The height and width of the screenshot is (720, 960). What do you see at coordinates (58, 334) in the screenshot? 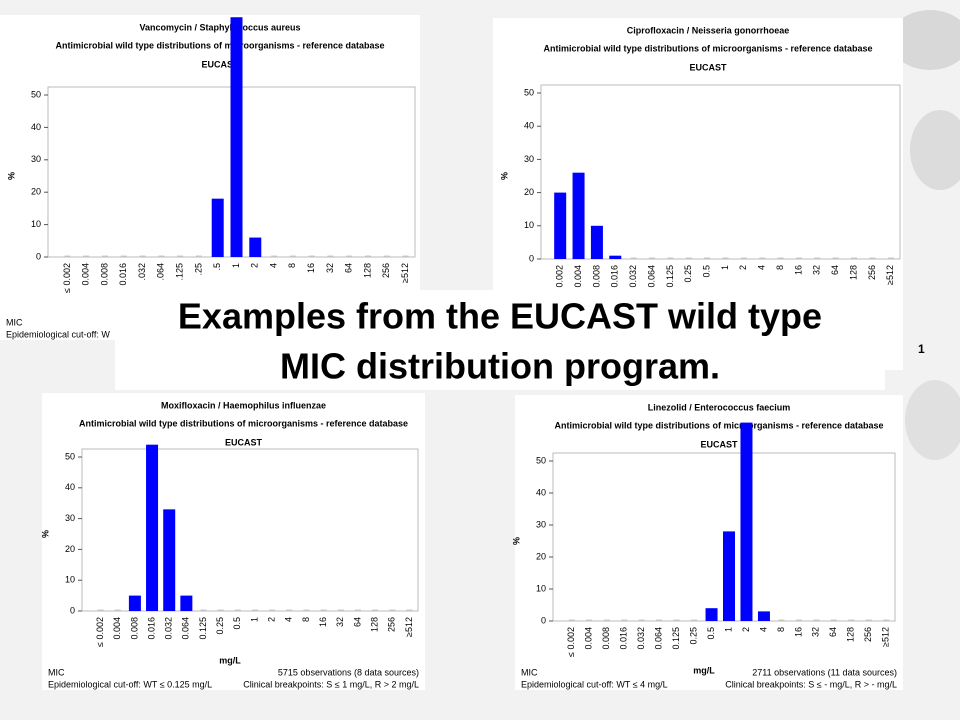
I see `footer-left: Epidemiological cut-off: W` at bounding box center [58, 334].